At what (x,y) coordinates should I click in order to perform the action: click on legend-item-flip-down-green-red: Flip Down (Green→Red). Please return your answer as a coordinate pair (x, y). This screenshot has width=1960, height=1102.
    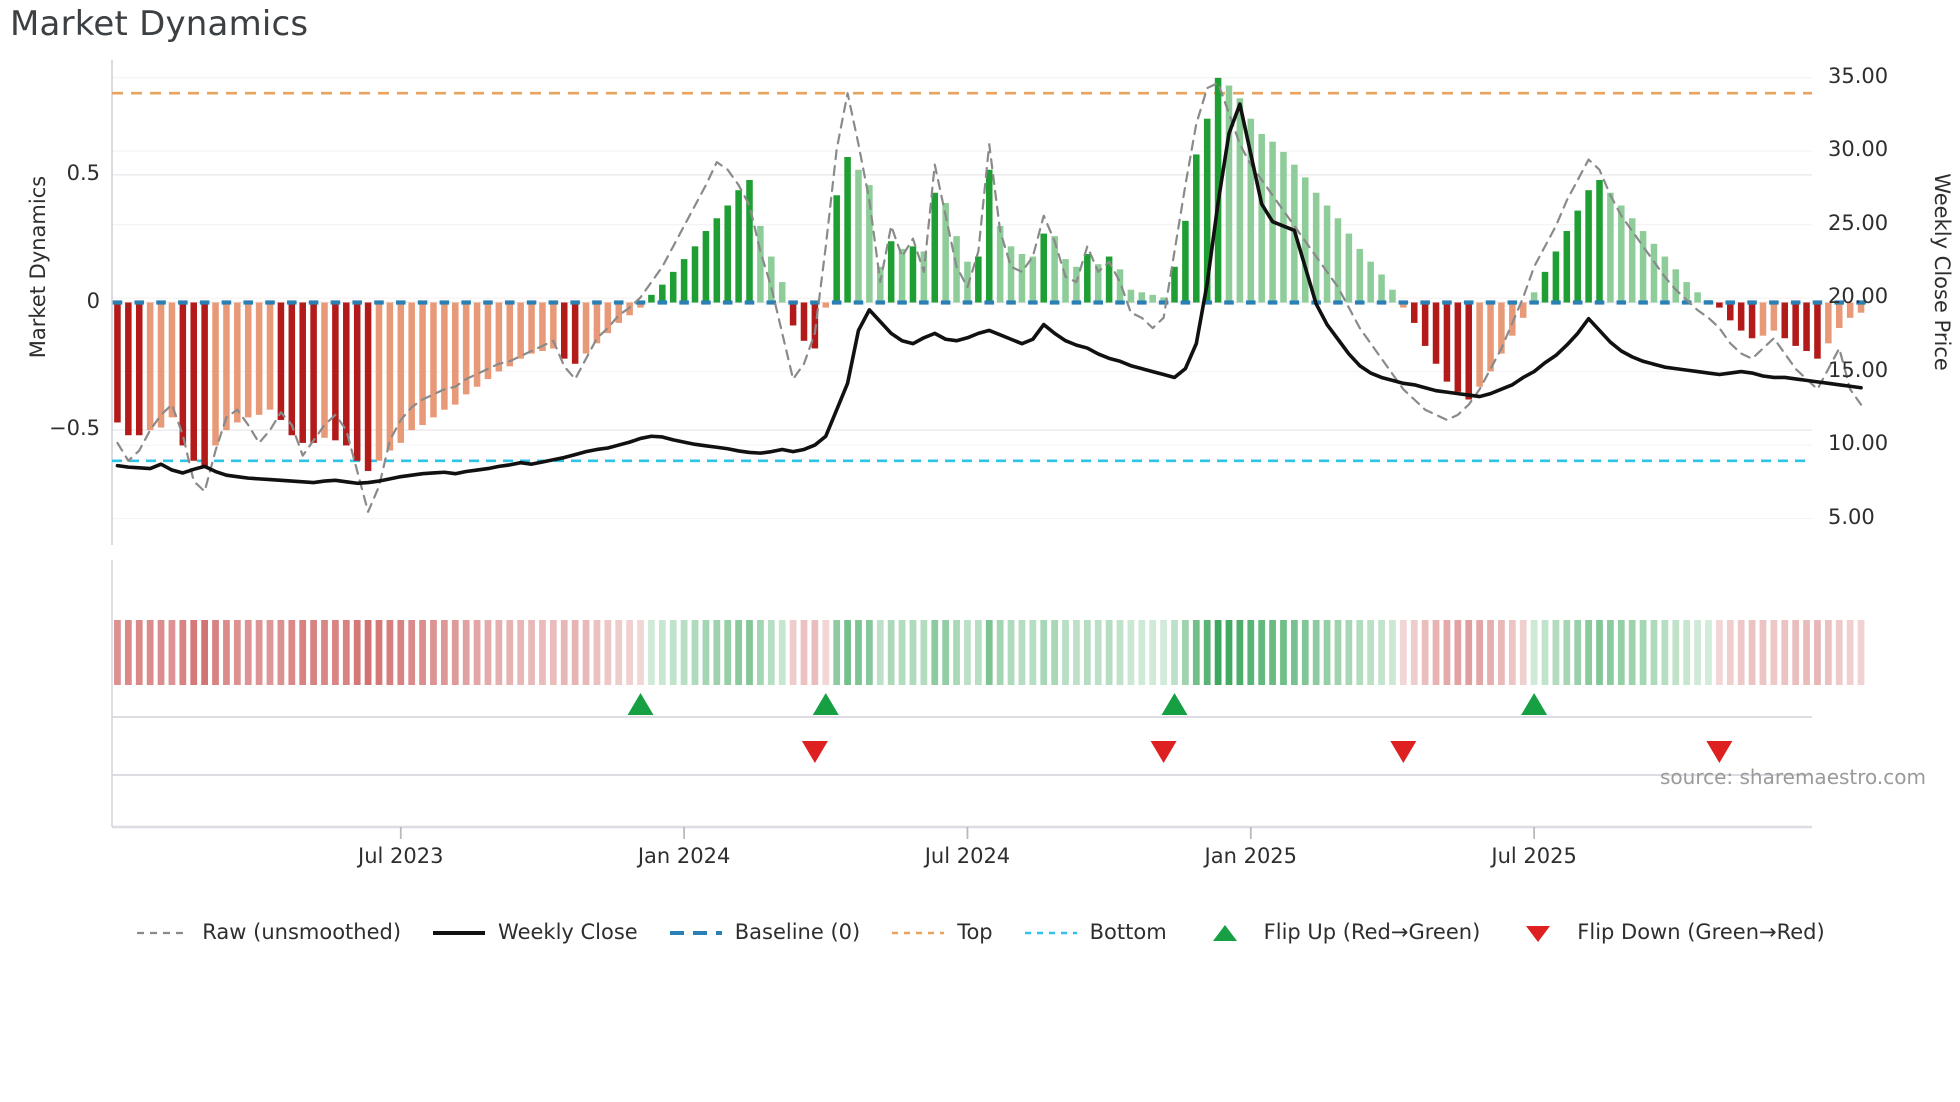
    Looking at the image, I should click on (1667, 932).